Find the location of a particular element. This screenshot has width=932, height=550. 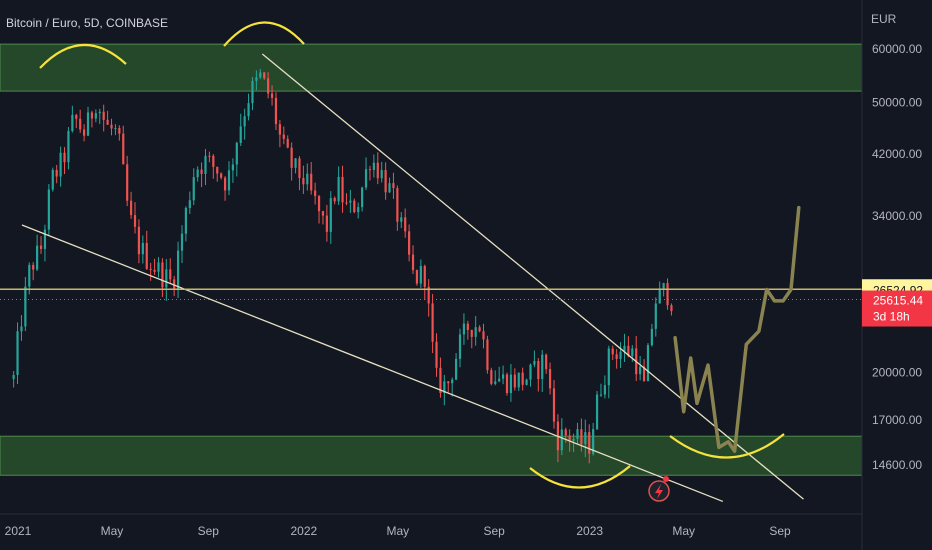

price-tick-label: 42000.00 is located at coordinates (897, 154).